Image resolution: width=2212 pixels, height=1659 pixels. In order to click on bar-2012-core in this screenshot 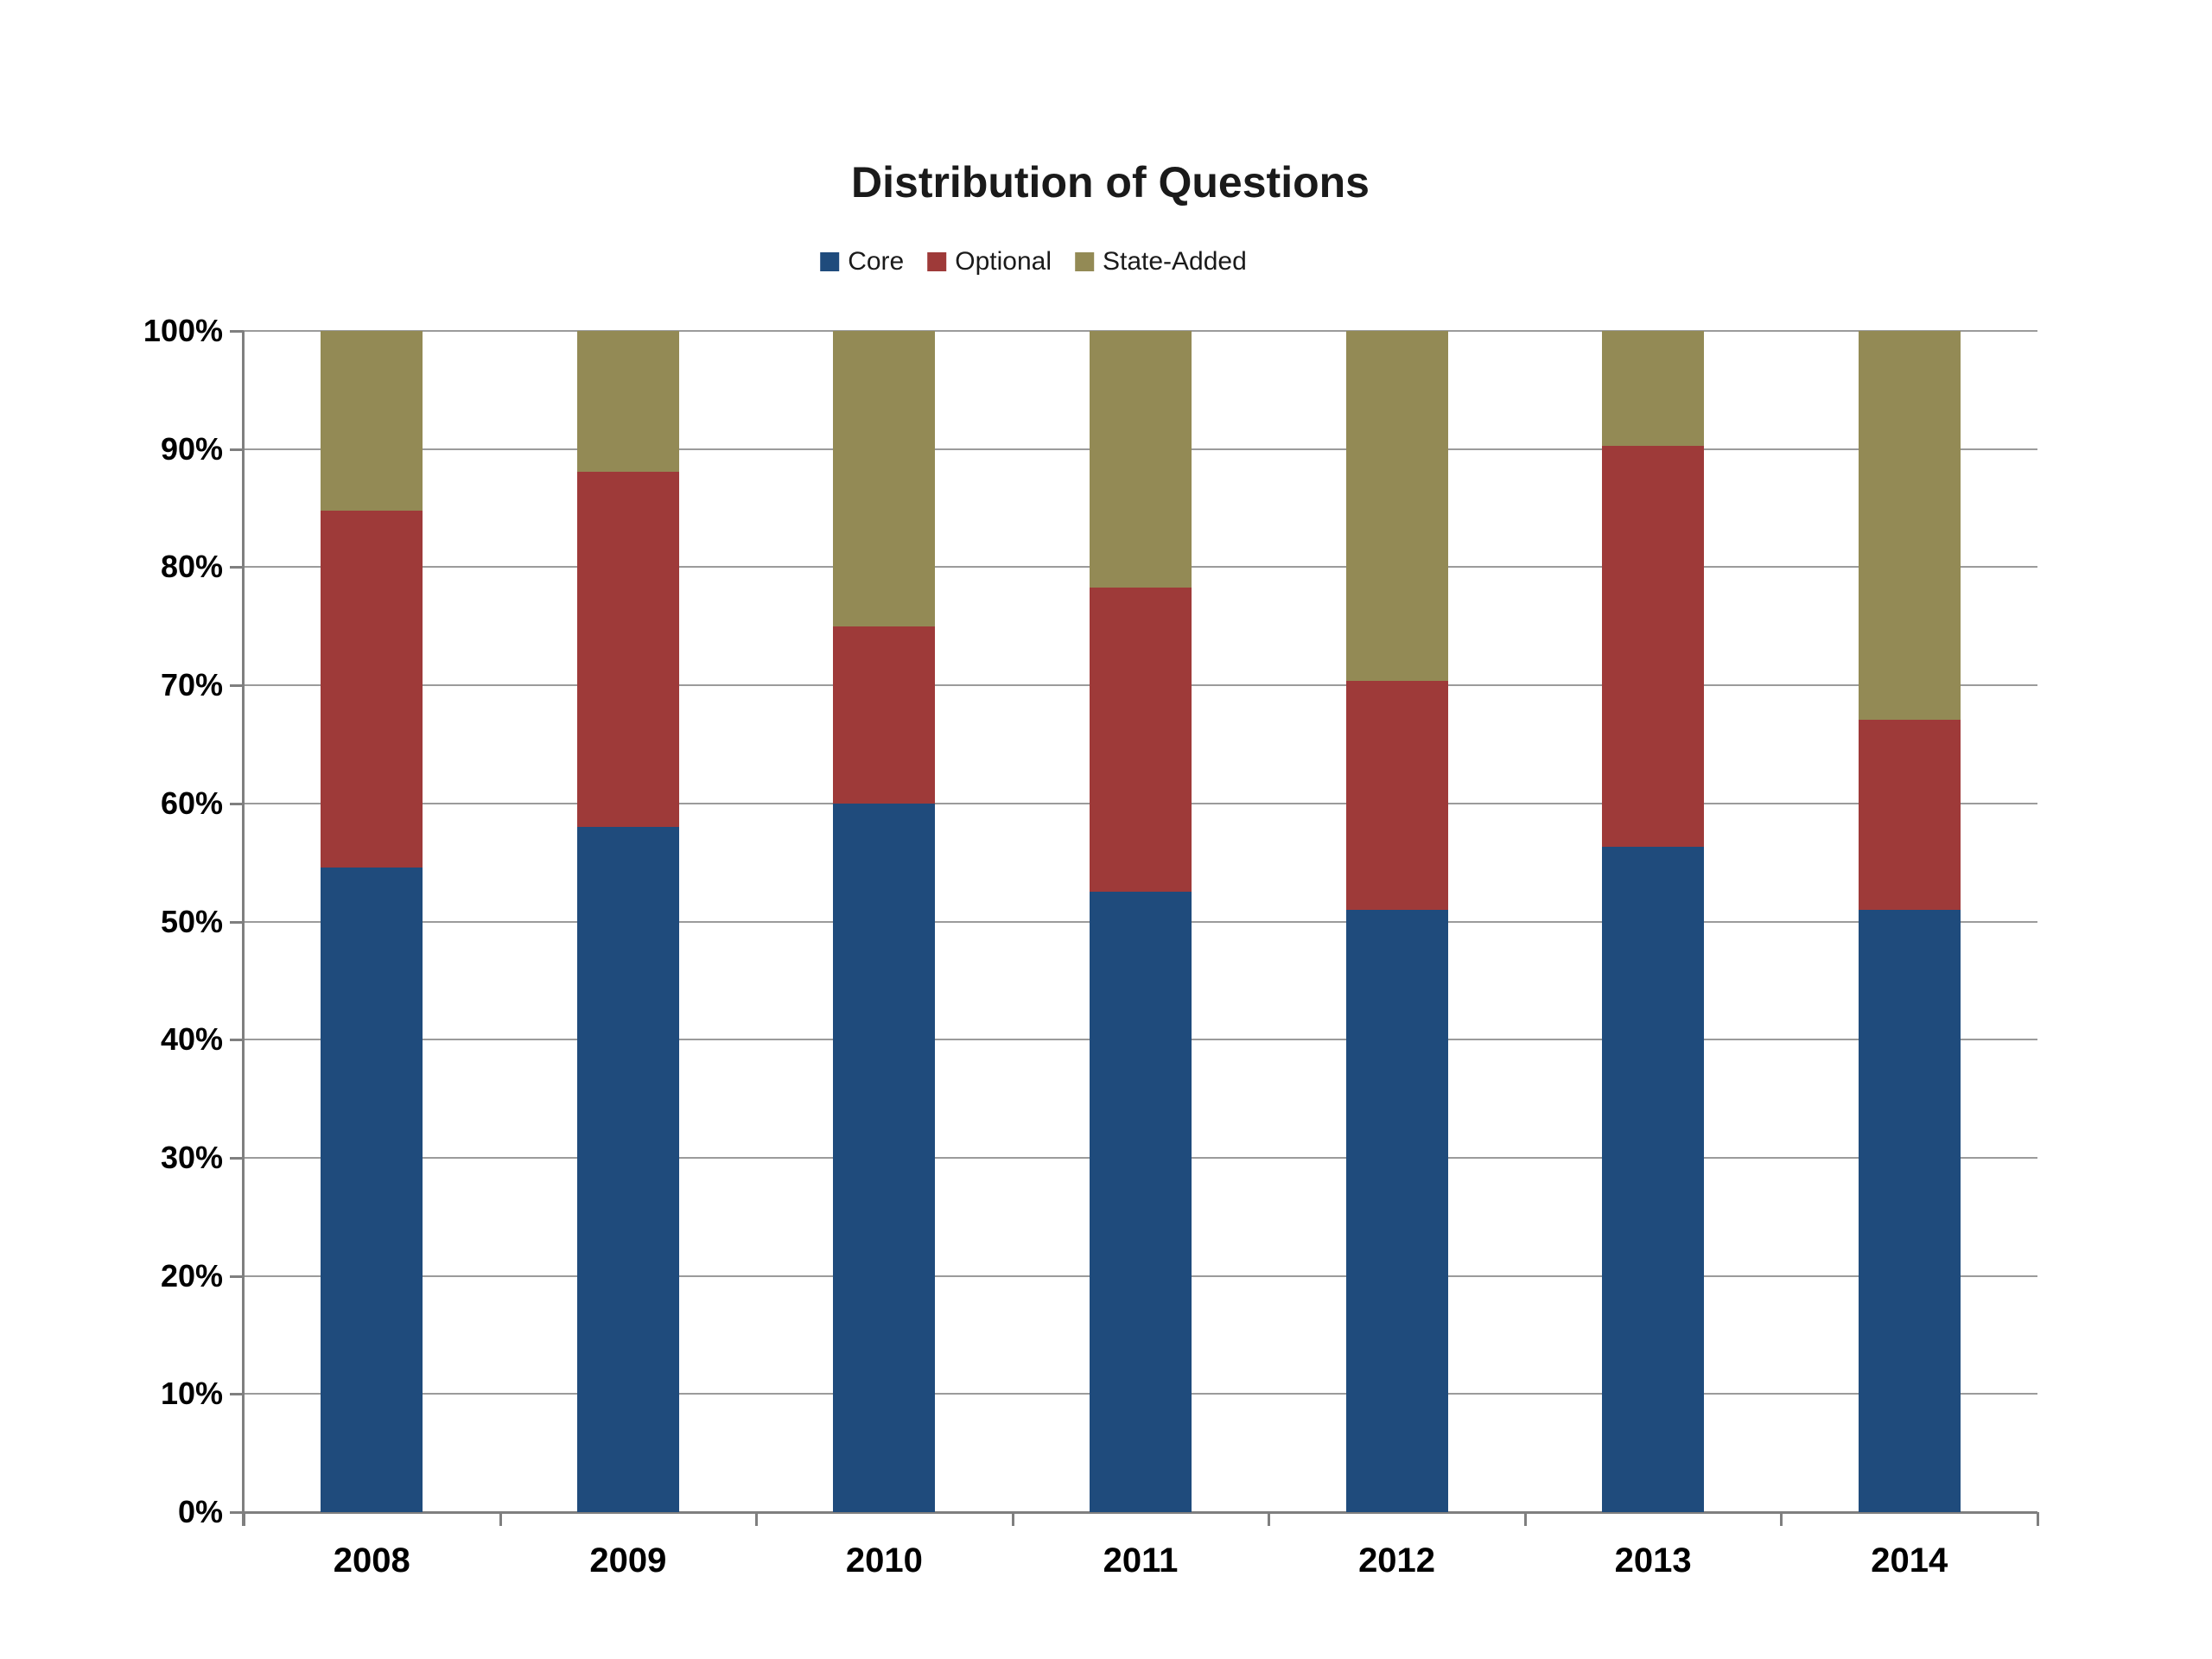, I will do `click(1396, 1210)`.